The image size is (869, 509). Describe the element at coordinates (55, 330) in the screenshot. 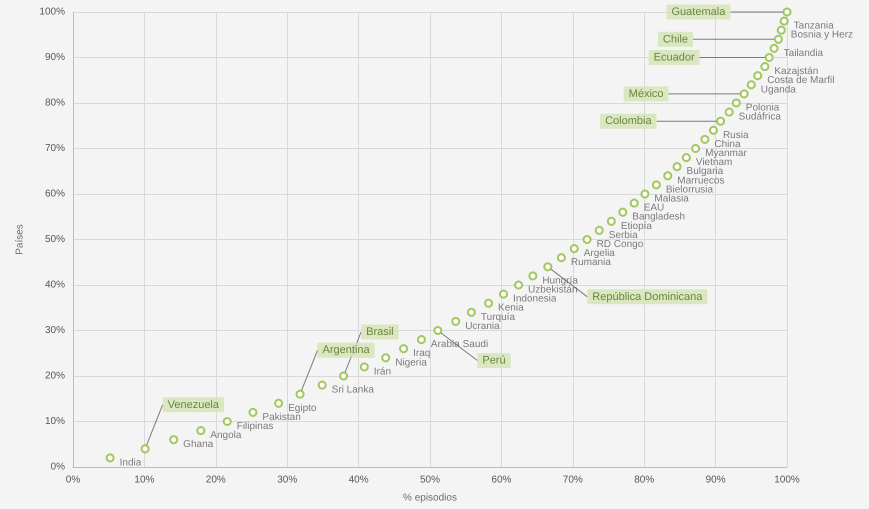

I see `y-tick-label: 30%` at that location.